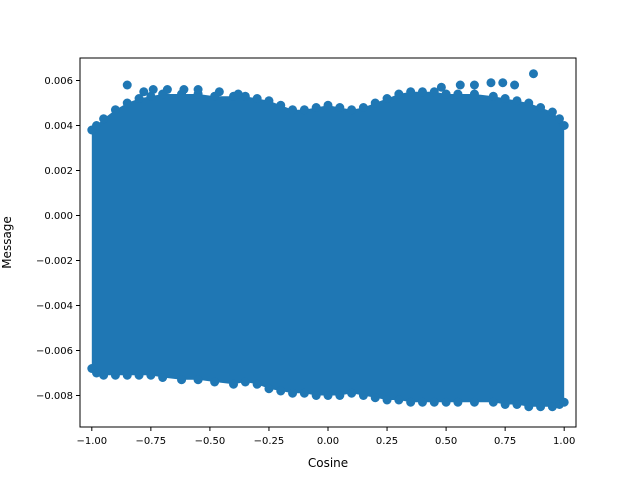  Describe the element at coordinates (210, 441) in the screenshot. I see `x-tick-label: −0.50` at that location.